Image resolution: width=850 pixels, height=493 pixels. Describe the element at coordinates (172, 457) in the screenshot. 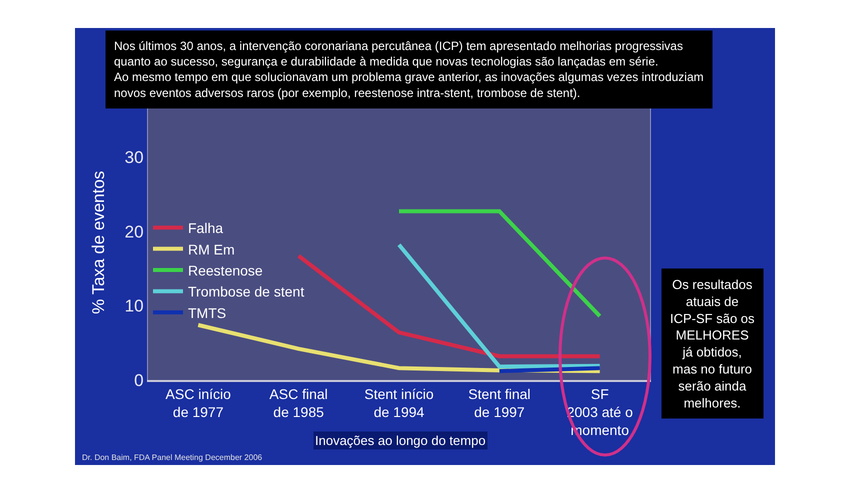

I see `text: Dr. Don Baim, FDA Panel Meeting December 2006` at that location.